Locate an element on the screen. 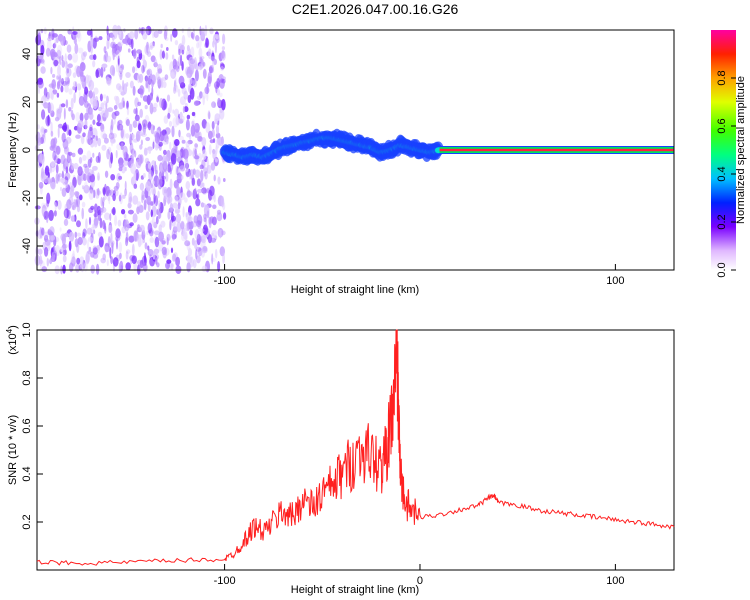  y-tick-label: -40 is located at coordinates (27, 246).